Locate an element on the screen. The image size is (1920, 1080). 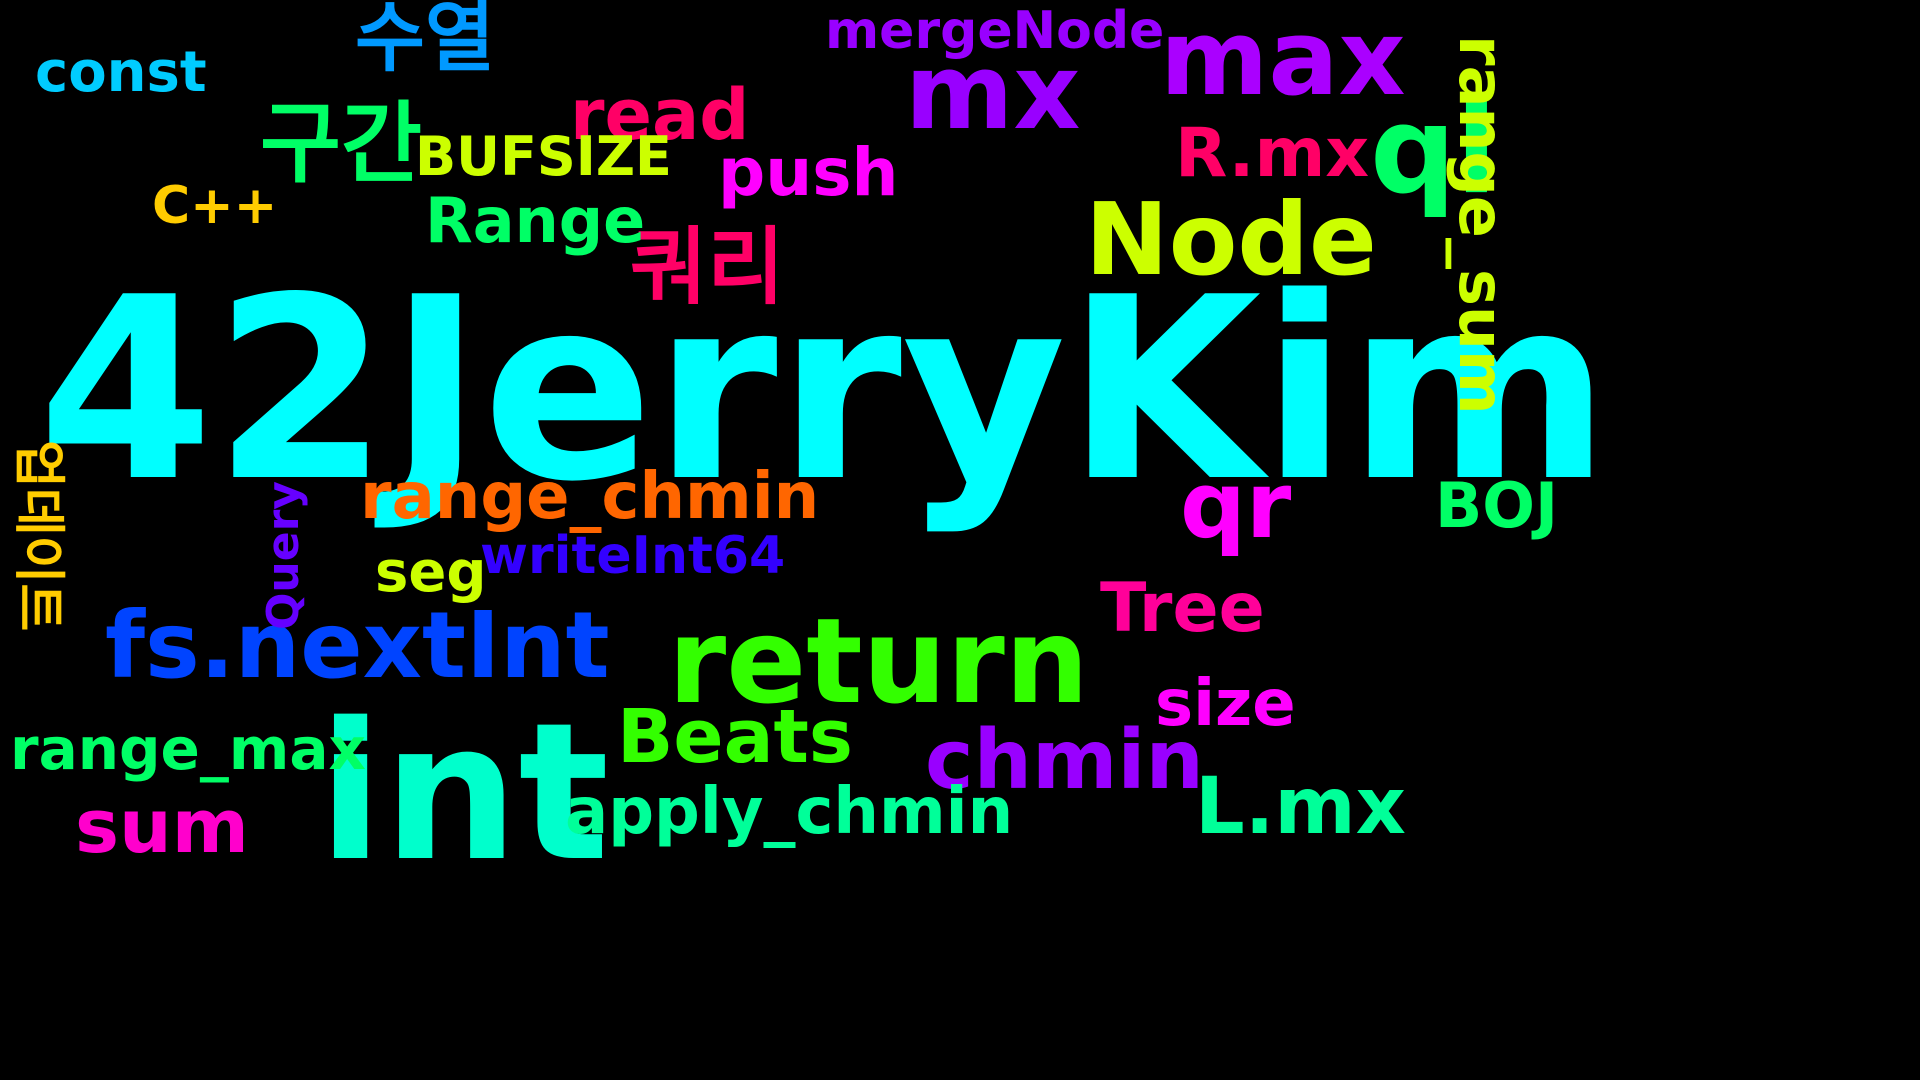
word-size: size is located at coordinates (1225, 704).